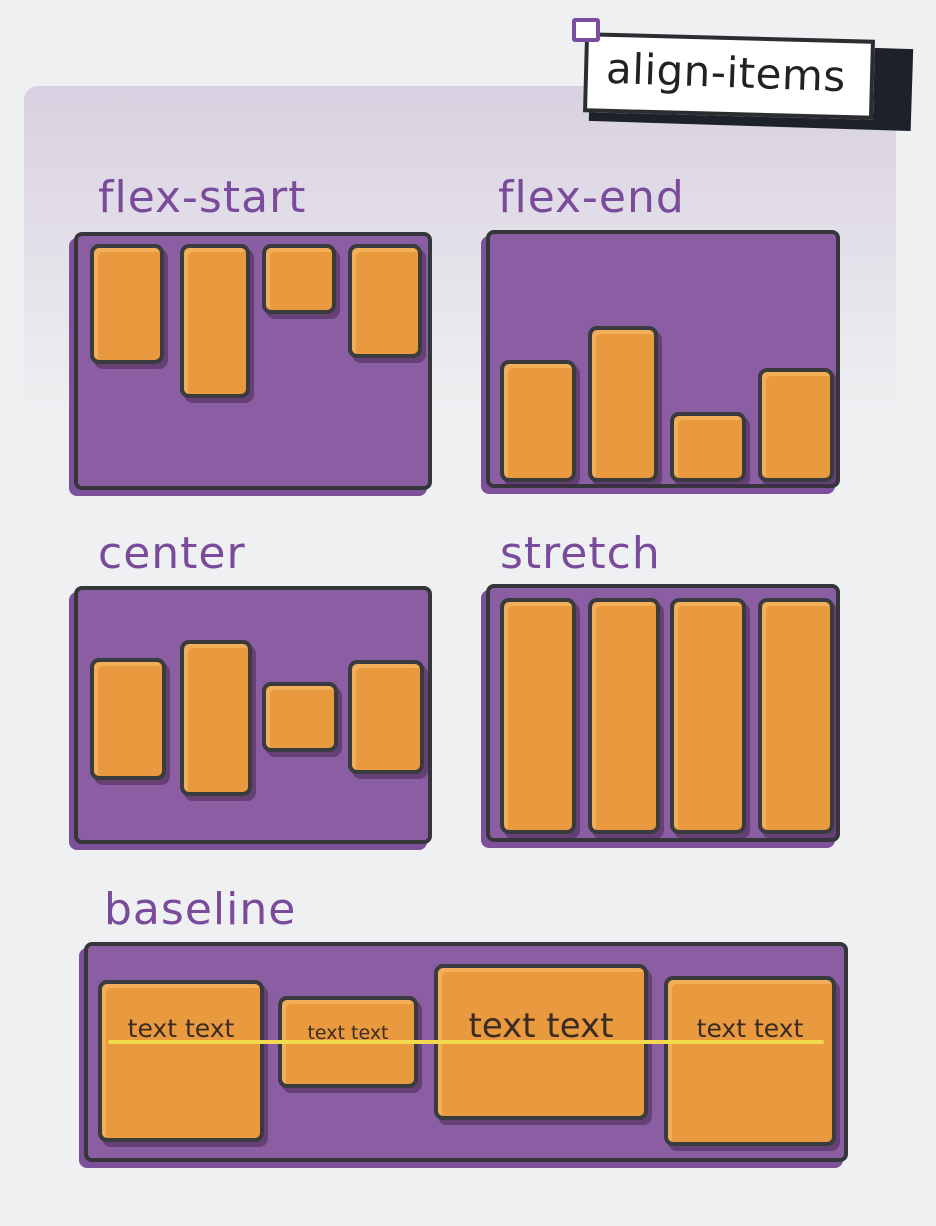 This screenshot has height=1226, width=936. Describe the element at coordinates (200, 909) in the screenshot. I see `baseline-label: baseline` at that location.